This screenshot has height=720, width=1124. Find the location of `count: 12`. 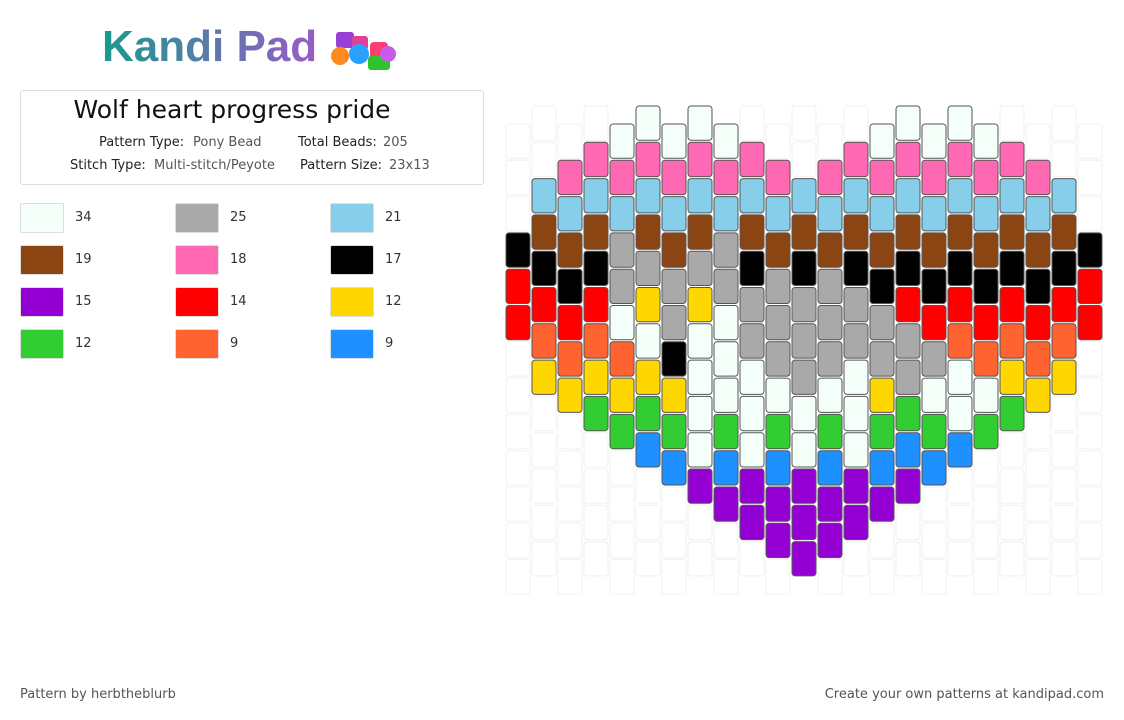

count: 12 is located at coordinates (393, 301).